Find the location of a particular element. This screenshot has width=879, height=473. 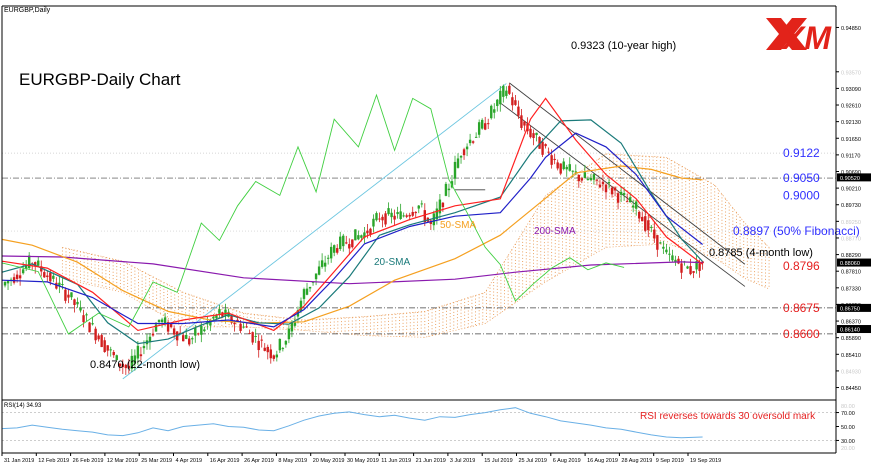

y-tick-label: 0.93570 is located at coordinates (851, 73).